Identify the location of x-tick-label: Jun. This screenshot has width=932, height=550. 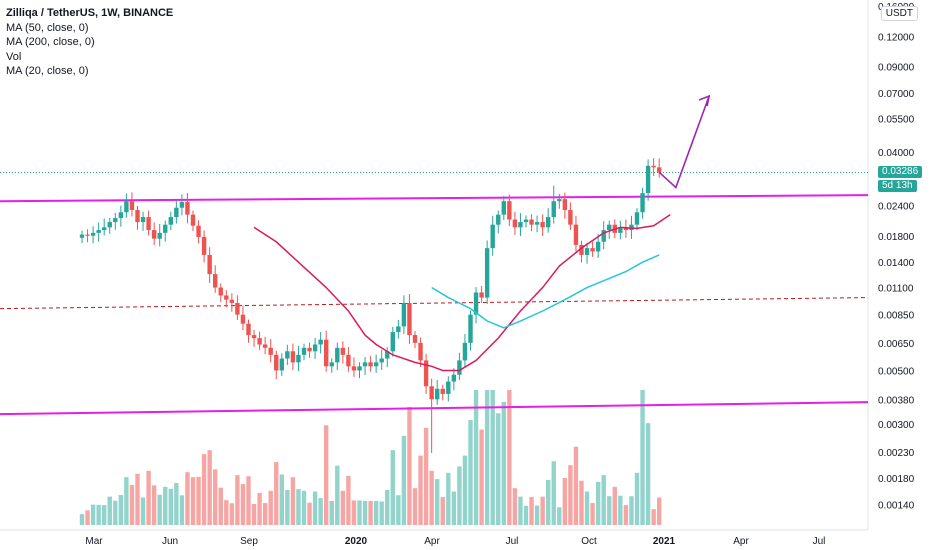
(170, 541).